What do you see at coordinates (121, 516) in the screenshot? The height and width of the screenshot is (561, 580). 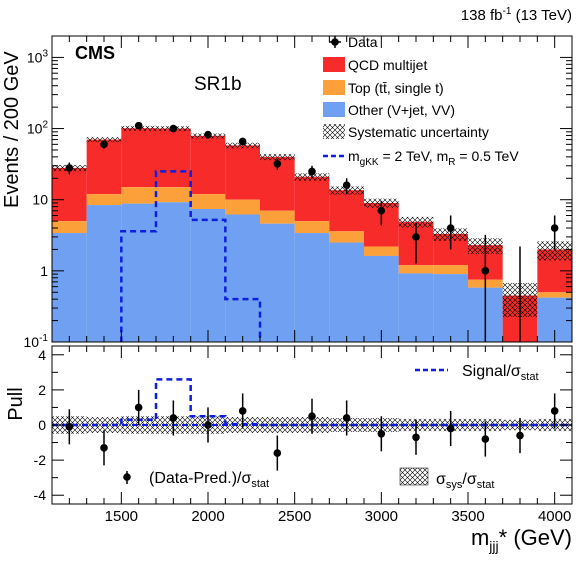 I see `x-tick-label: 1500` at bounding box center [121, 516].